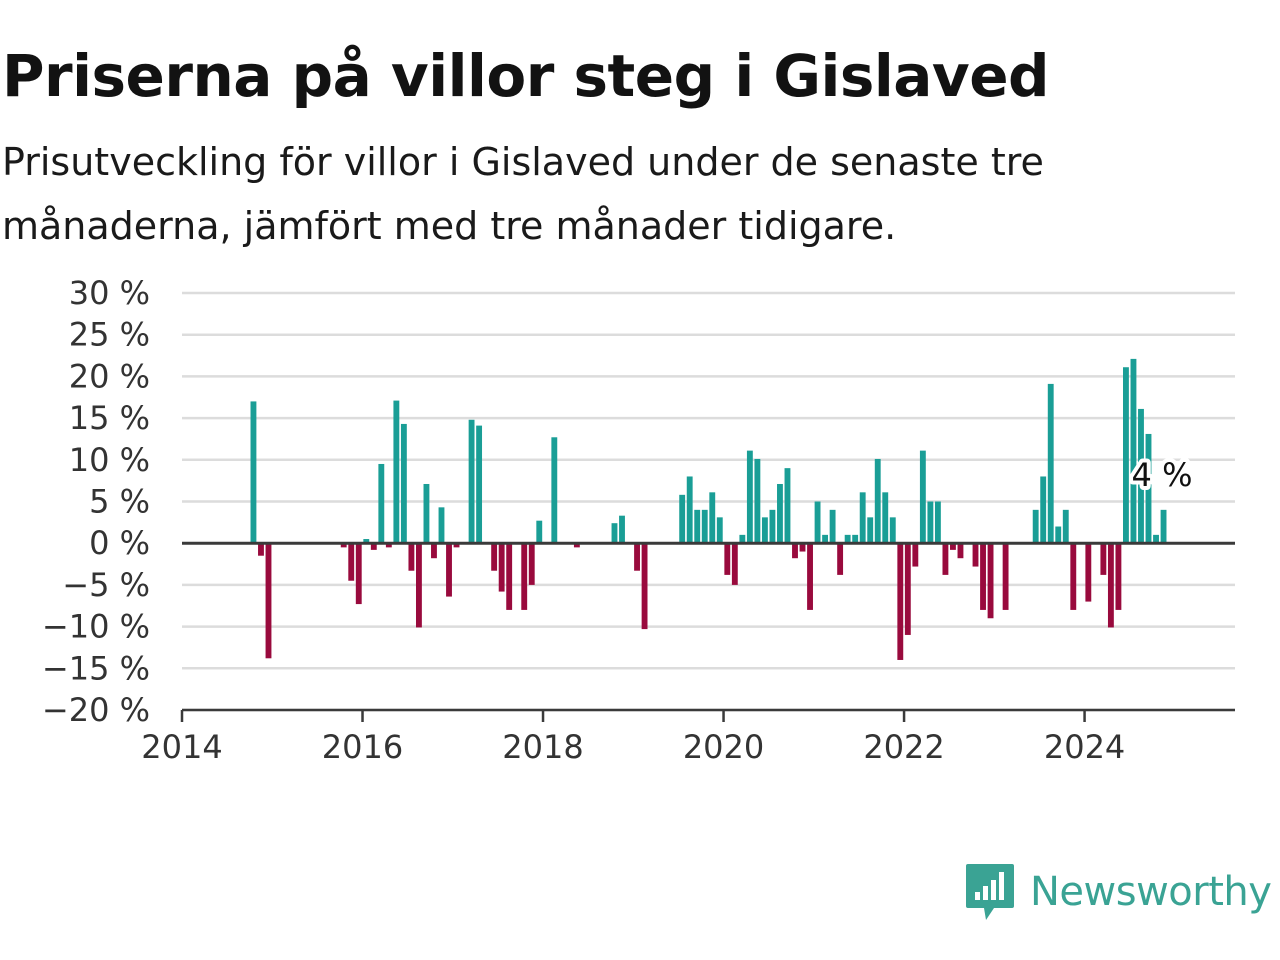 The image size is (1280, 960). I want to click on y-tick-label: −10 %, so click(96, 627).